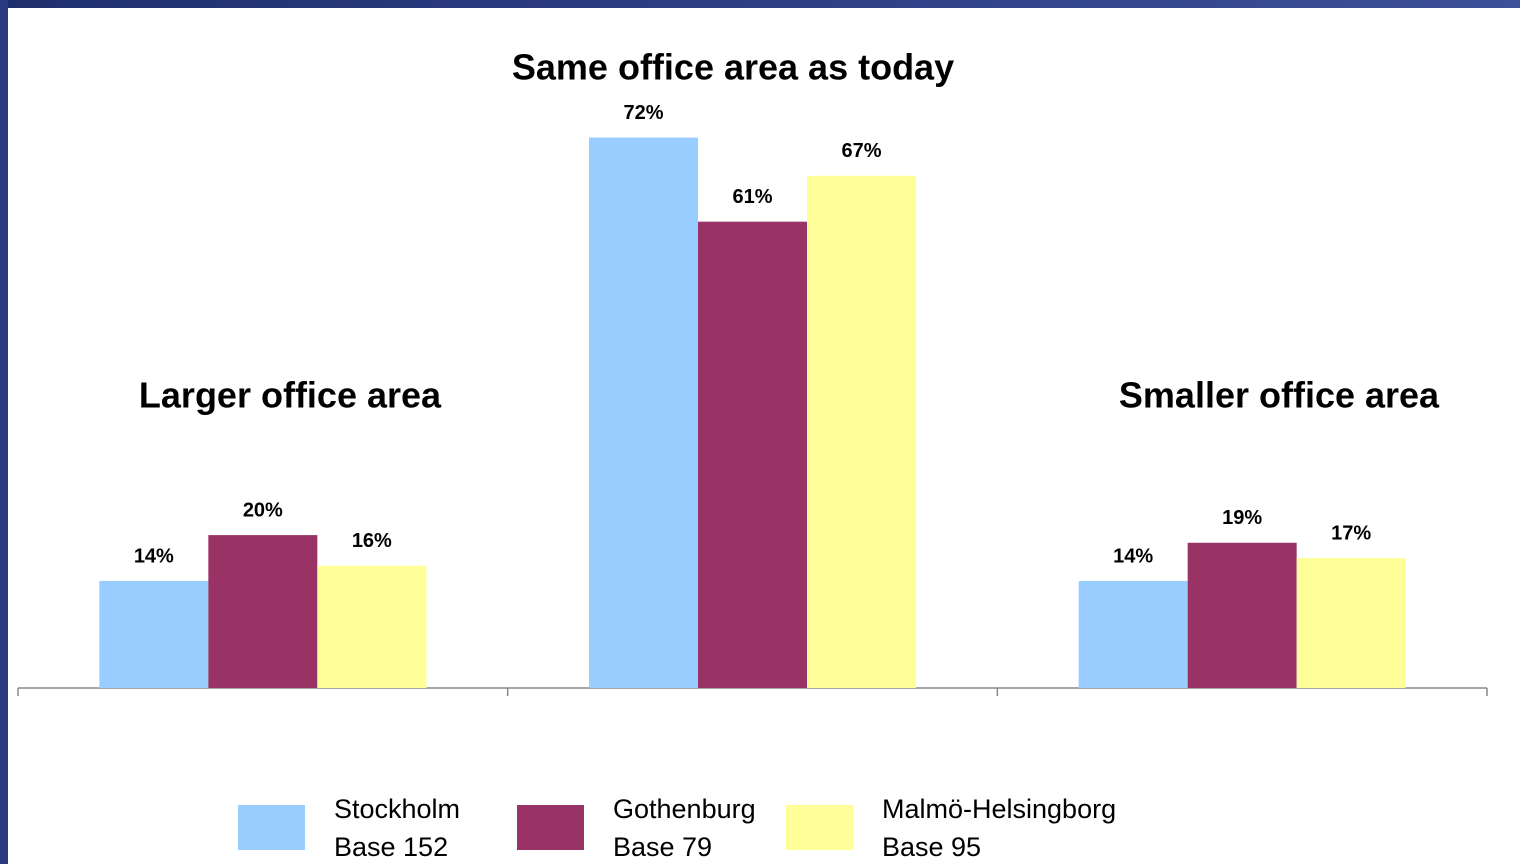  What do you see at coordinates (1351, 533) in the screenshot?
I see `value-label: 17%` at bounding box center [1351, 533].